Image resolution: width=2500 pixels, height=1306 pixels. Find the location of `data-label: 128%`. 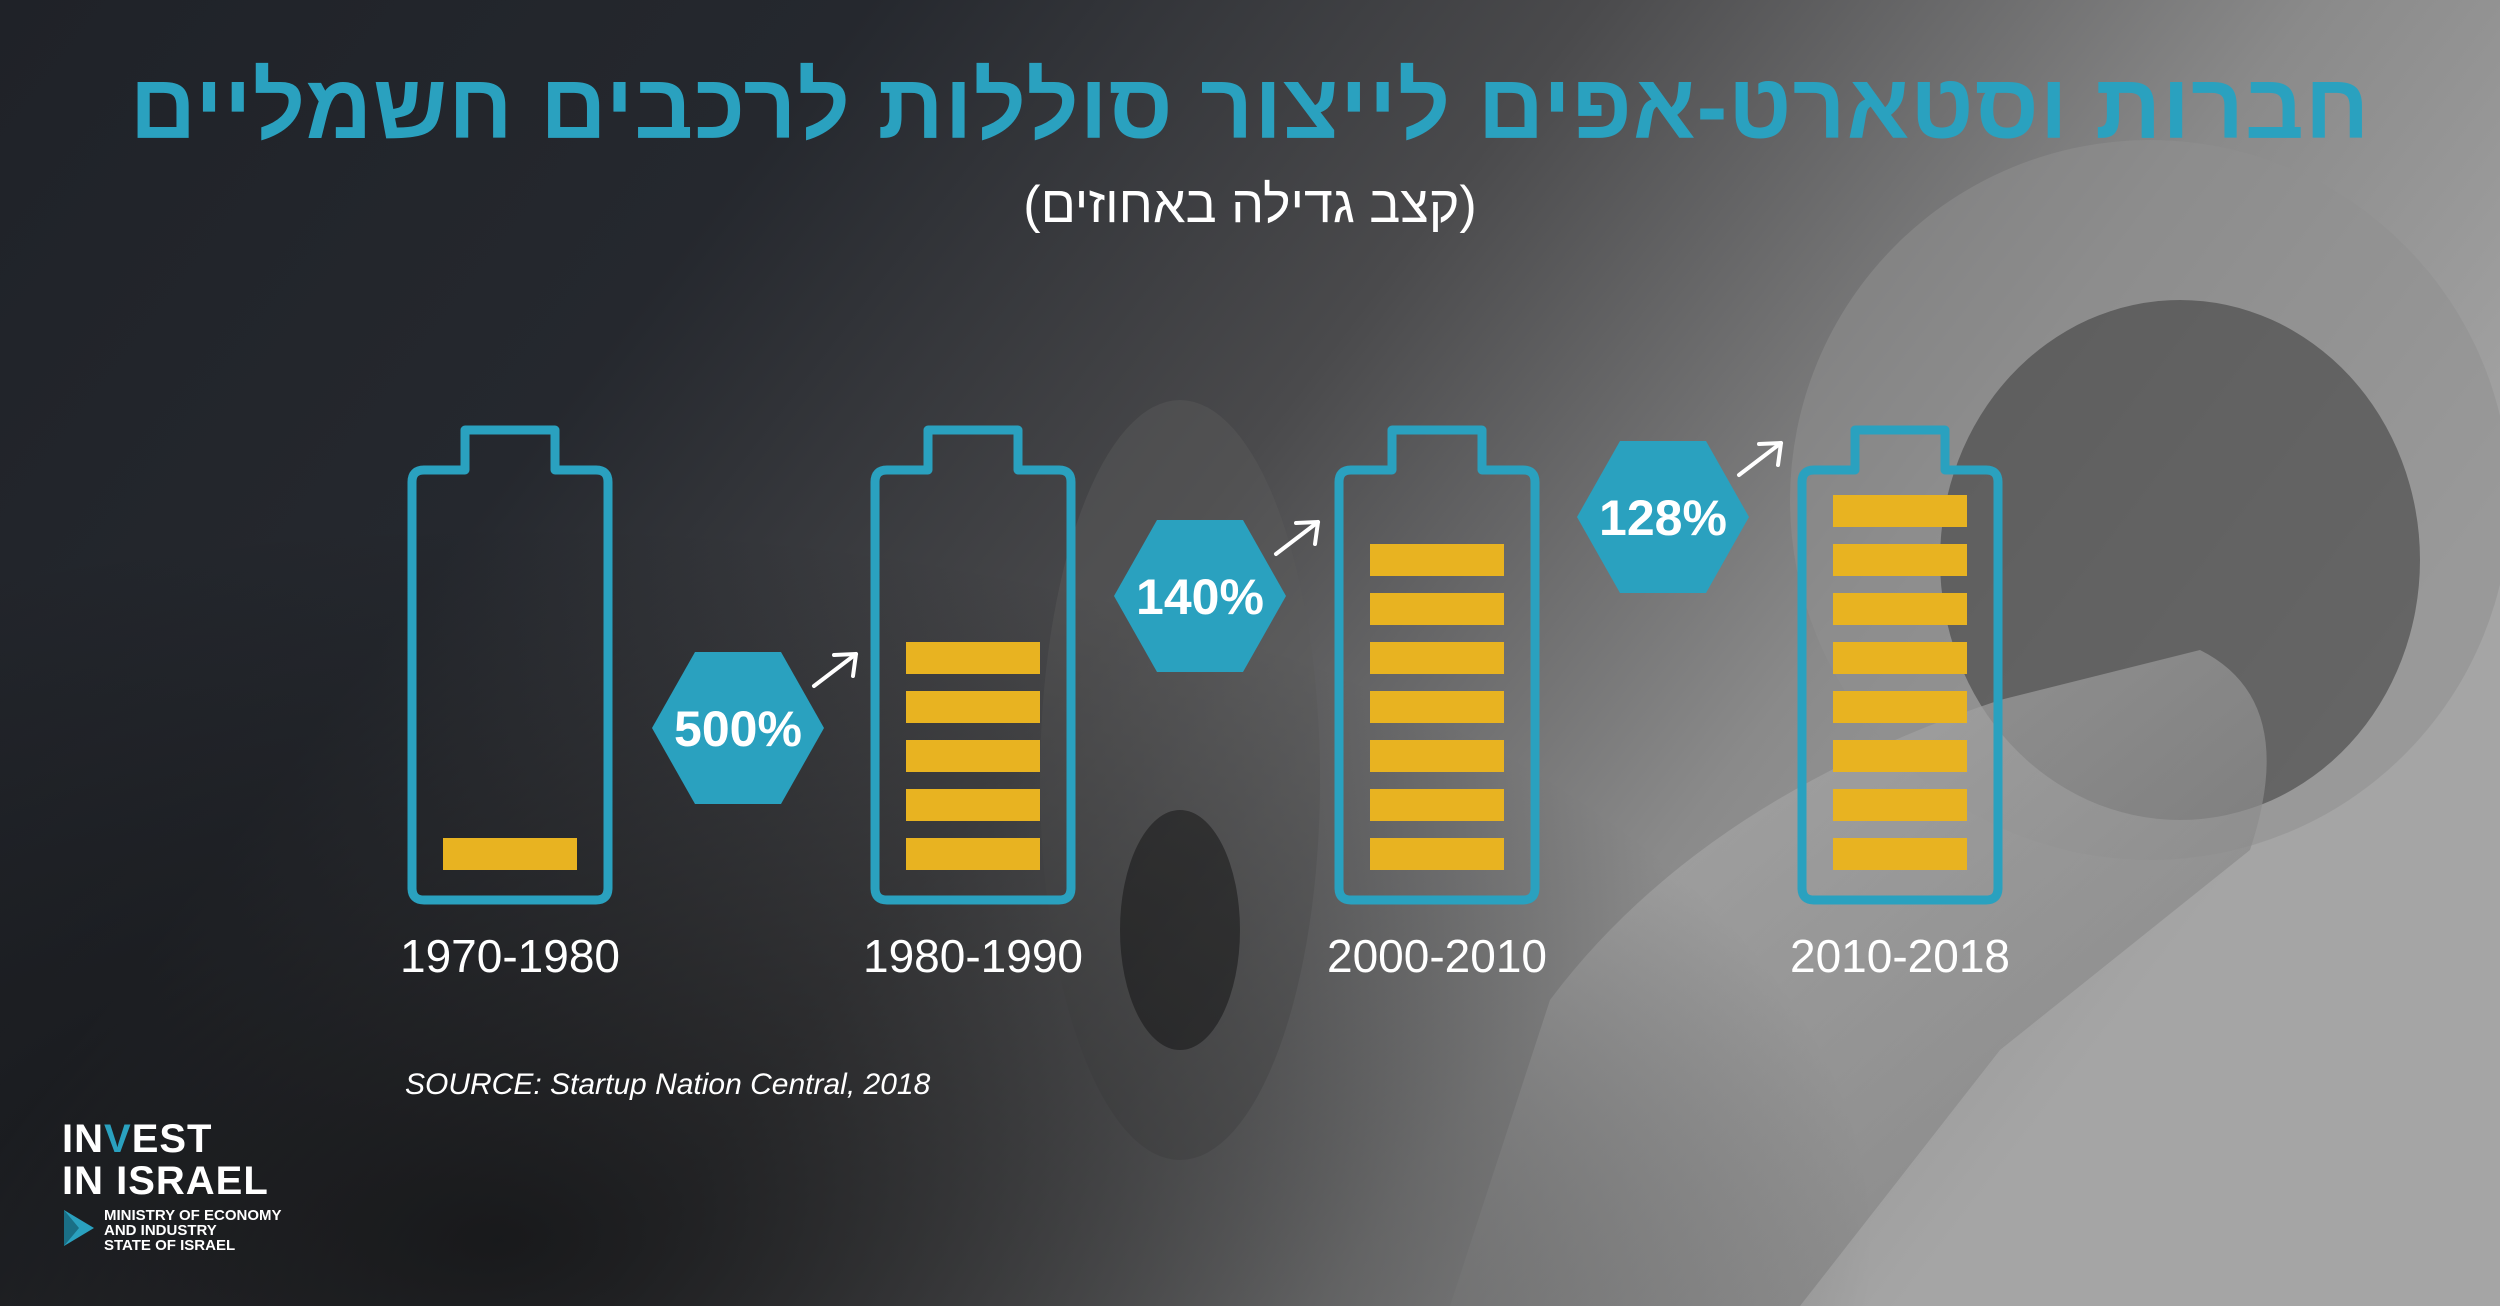

data-label: 128% is located at coordinates (1663, 518).